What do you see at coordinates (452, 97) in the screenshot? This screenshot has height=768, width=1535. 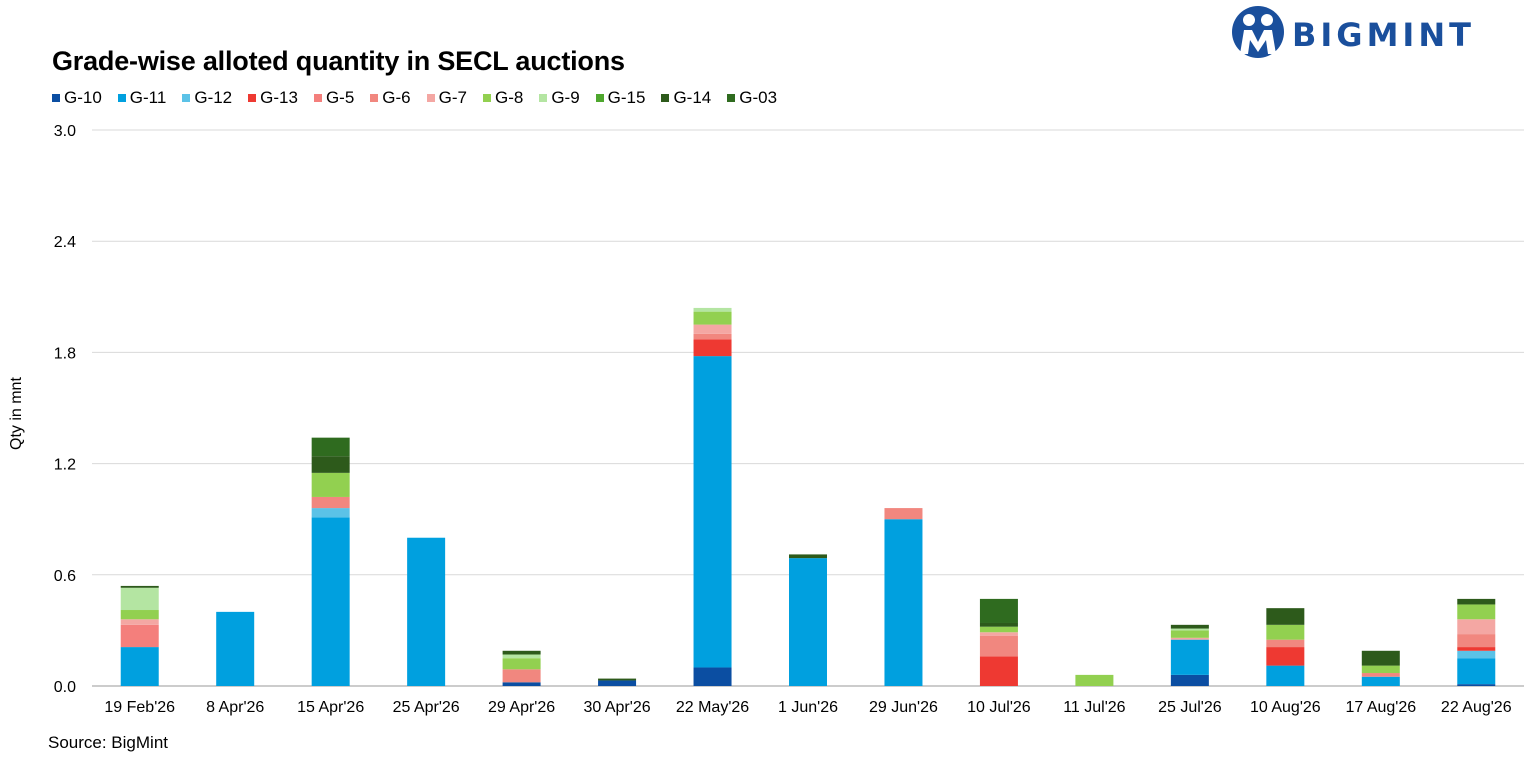 I see `legend-label: G-7` at bounding box center [452, 97].